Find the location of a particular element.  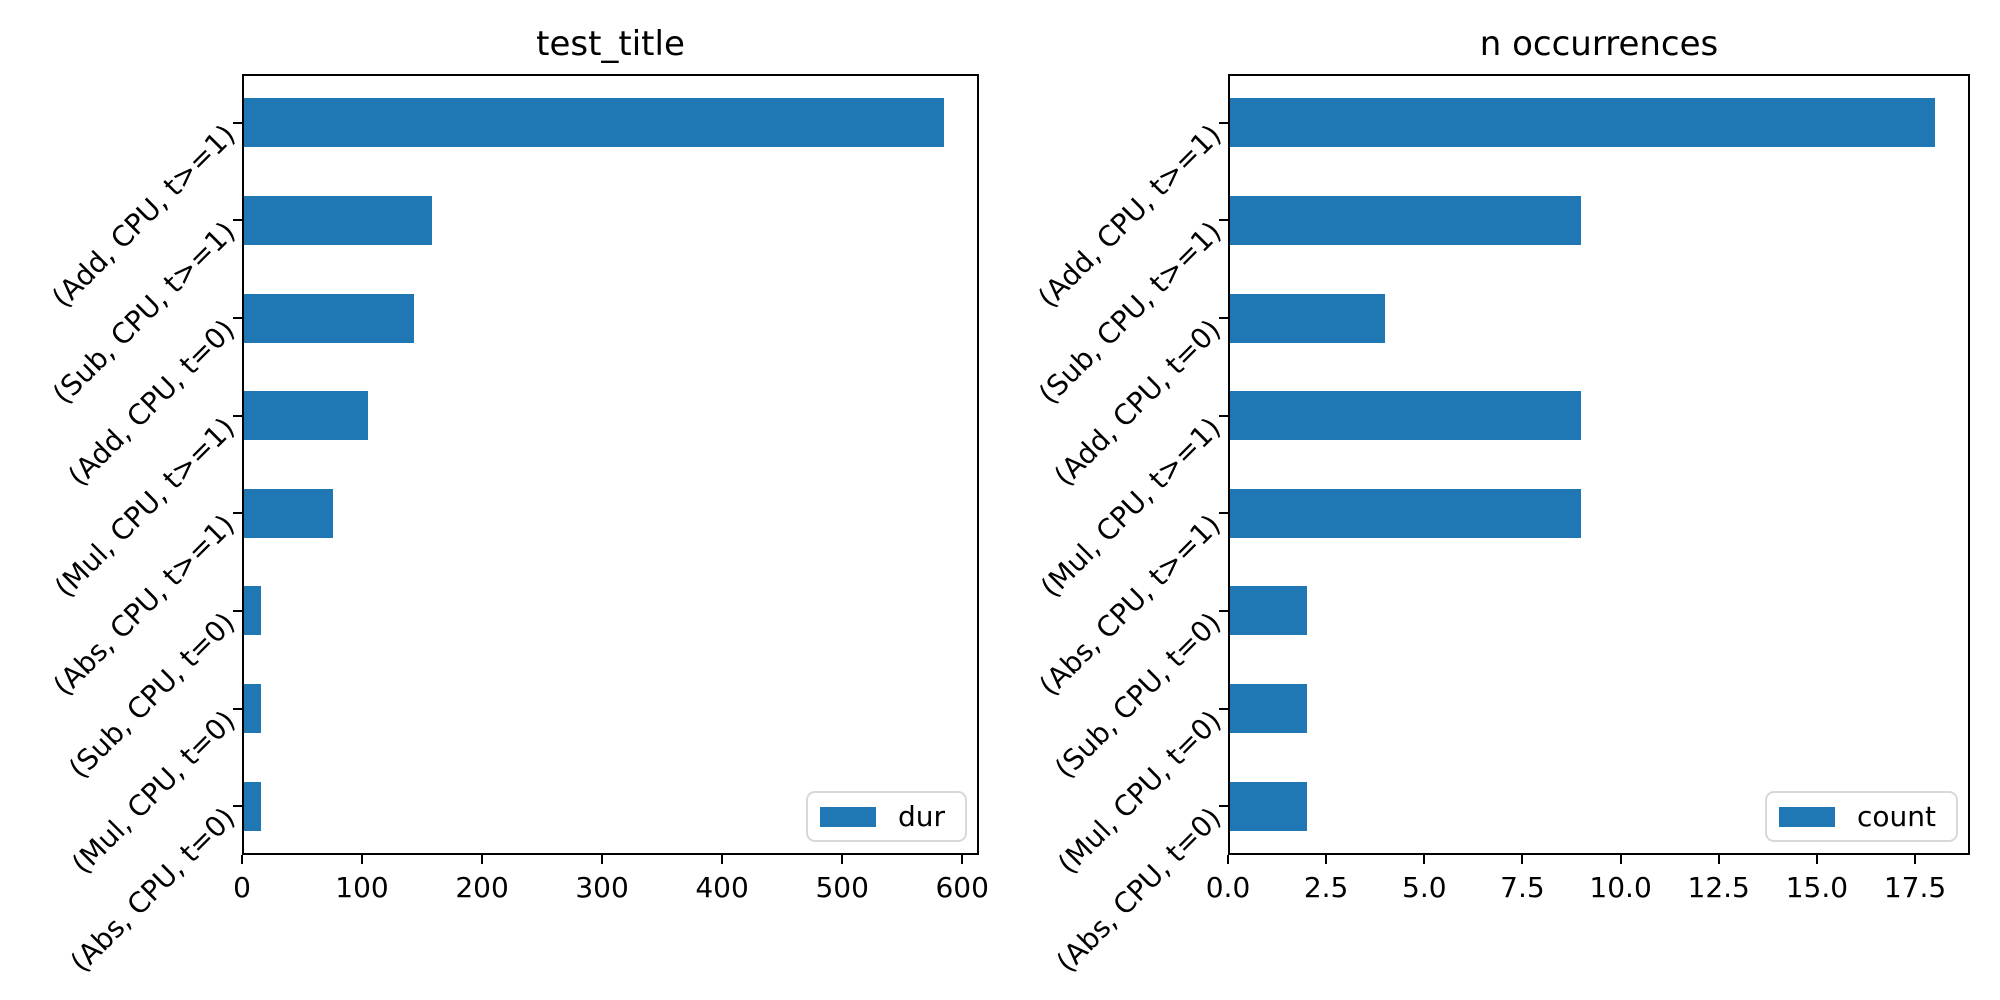

x-tick-label: 500 is located at coordinates (842, 887).